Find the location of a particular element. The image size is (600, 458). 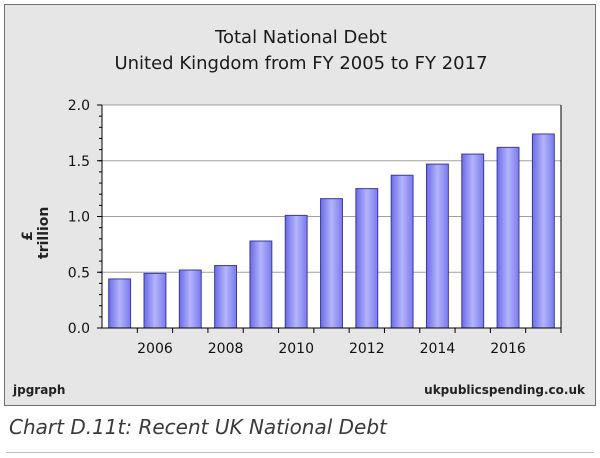

bar-2017 is located at coordinates (543, 231).